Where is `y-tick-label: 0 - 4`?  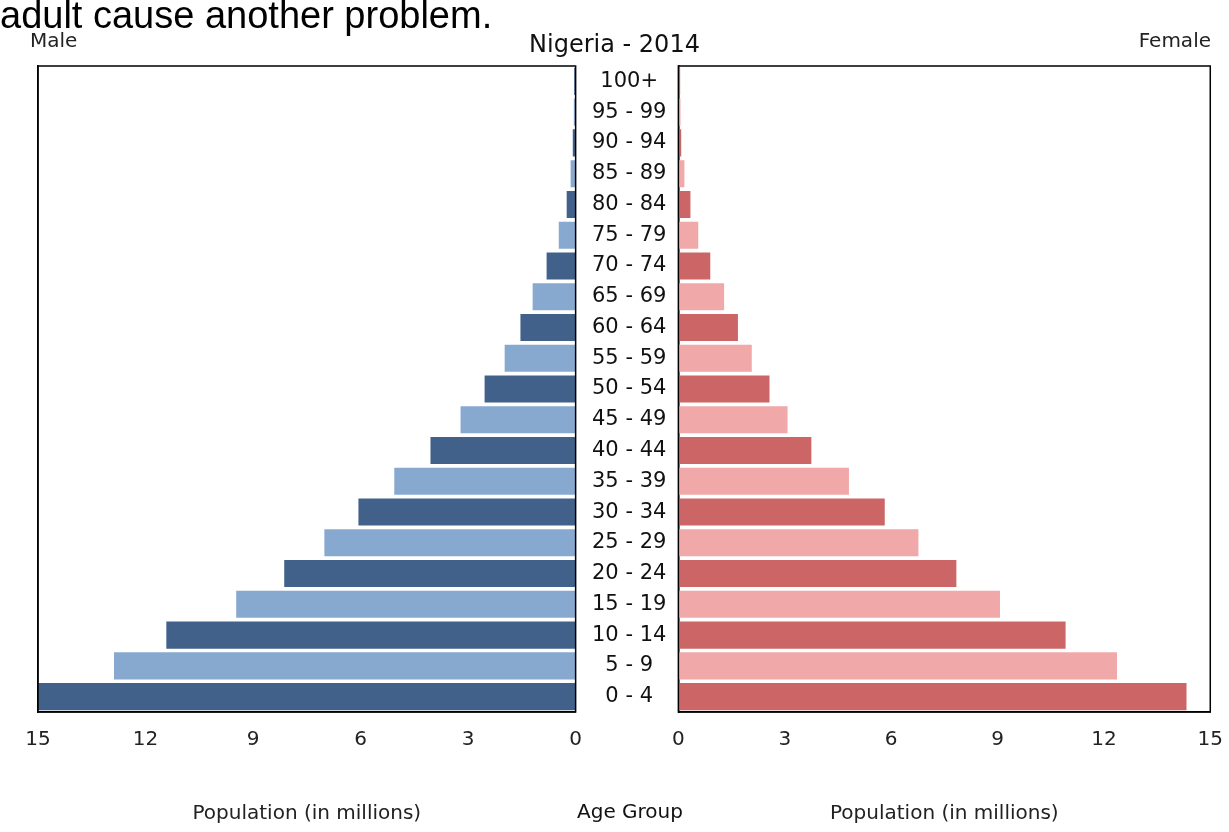
y-tick-label: 0 - 4 is located at coordinates (629, 695).